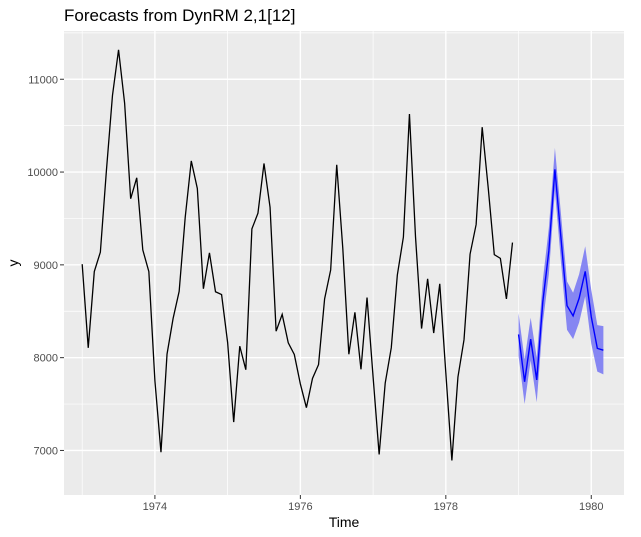  What do you see at coordinates (46, 451) in the screenshot?
I see `y-tick-label: 7000` at bounding box center [46, 451].